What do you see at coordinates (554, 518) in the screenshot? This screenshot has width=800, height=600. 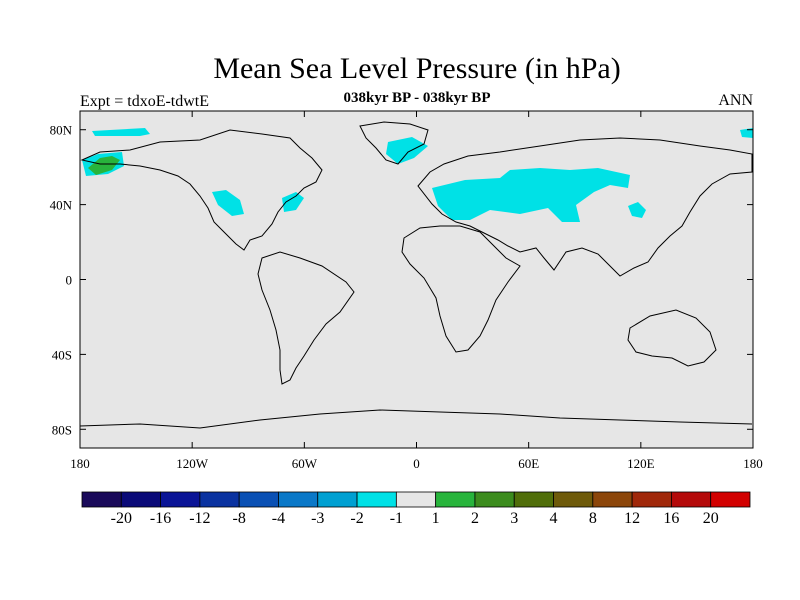 I see `colorbar-label: 4` at bounding box center [554, 518].